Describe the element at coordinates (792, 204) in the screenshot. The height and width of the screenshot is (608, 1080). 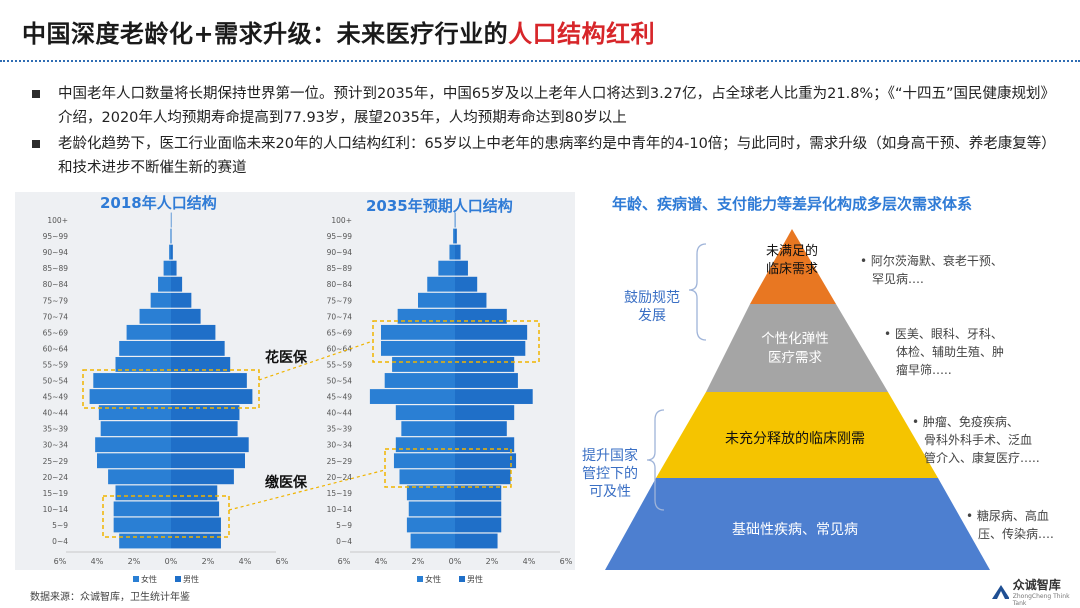
I see `hierarchy-title: 年龄、疾病谱、支付能力等差异化构成多层次需求体系` at that location.